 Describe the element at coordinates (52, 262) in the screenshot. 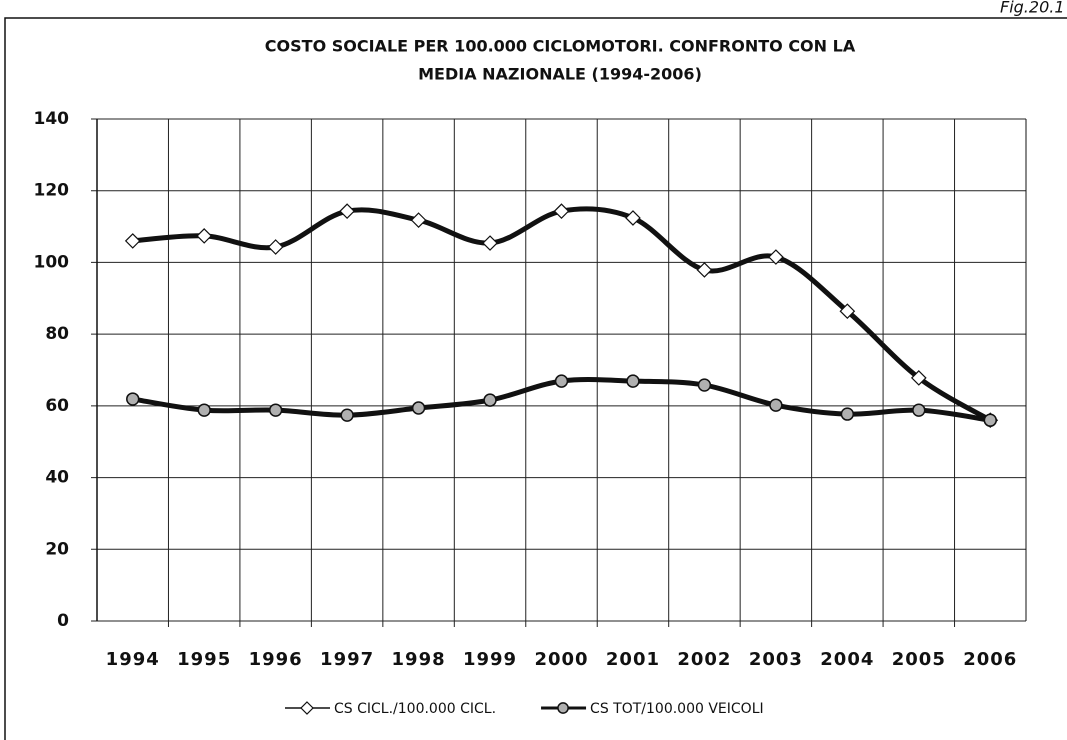

I see `y-tick-label: 100` at that location.